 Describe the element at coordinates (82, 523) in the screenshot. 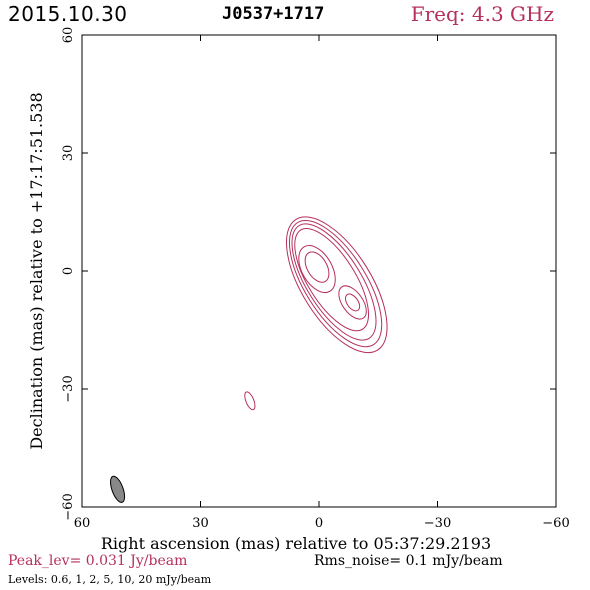

I see `x-tick-label: 60` at that location.